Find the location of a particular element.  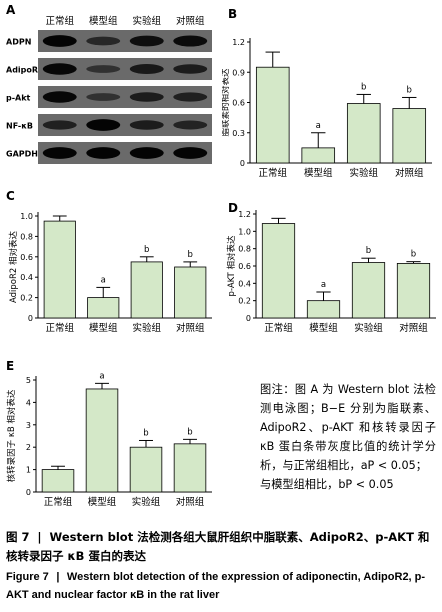

note-p-b: bP < 0.05 is located at coordinates (366, 484).